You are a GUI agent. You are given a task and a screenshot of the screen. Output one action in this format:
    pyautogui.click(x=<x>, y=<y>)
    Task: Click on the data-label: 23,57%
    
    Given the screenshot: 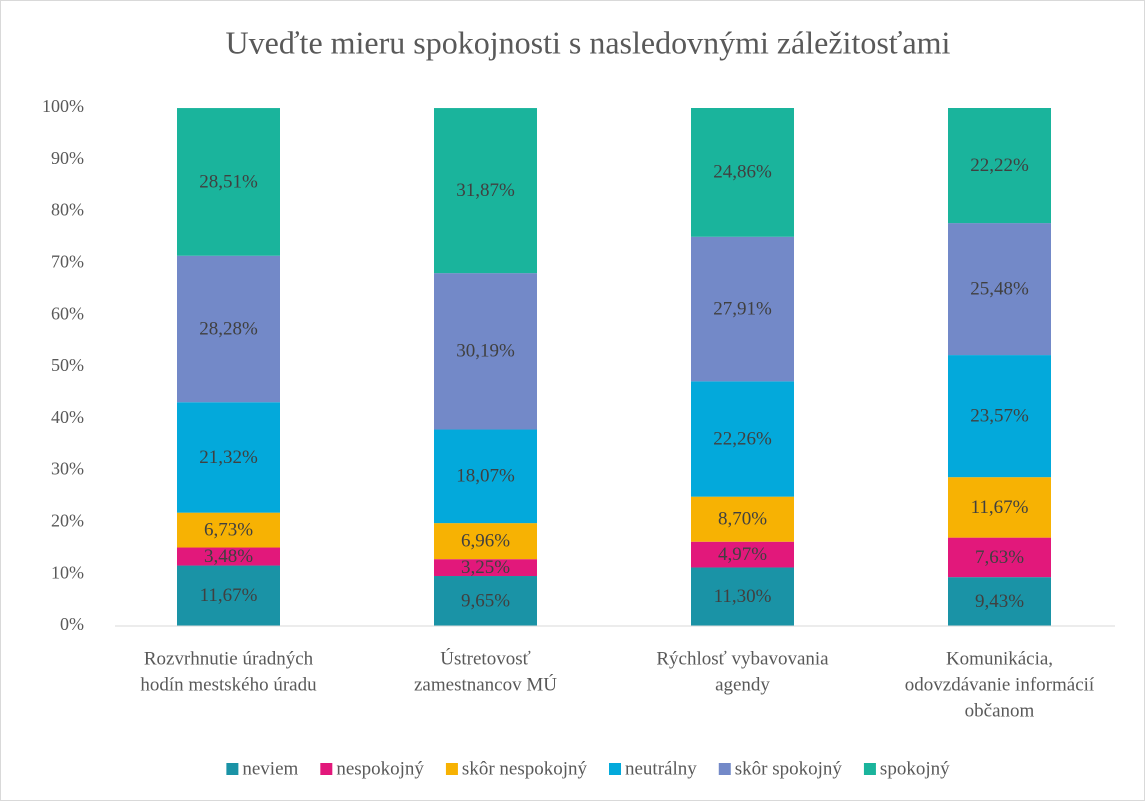 What is the action you would take?
    pyautogui.click(x=999, y=415)
    